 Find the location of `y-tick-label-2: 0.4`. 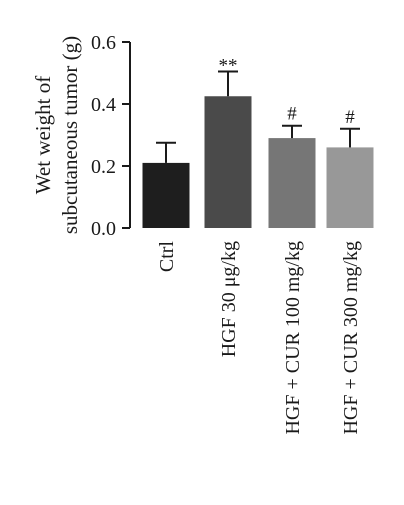

y-tick-label-2: 0.4 is located at coordinates (103, 105).